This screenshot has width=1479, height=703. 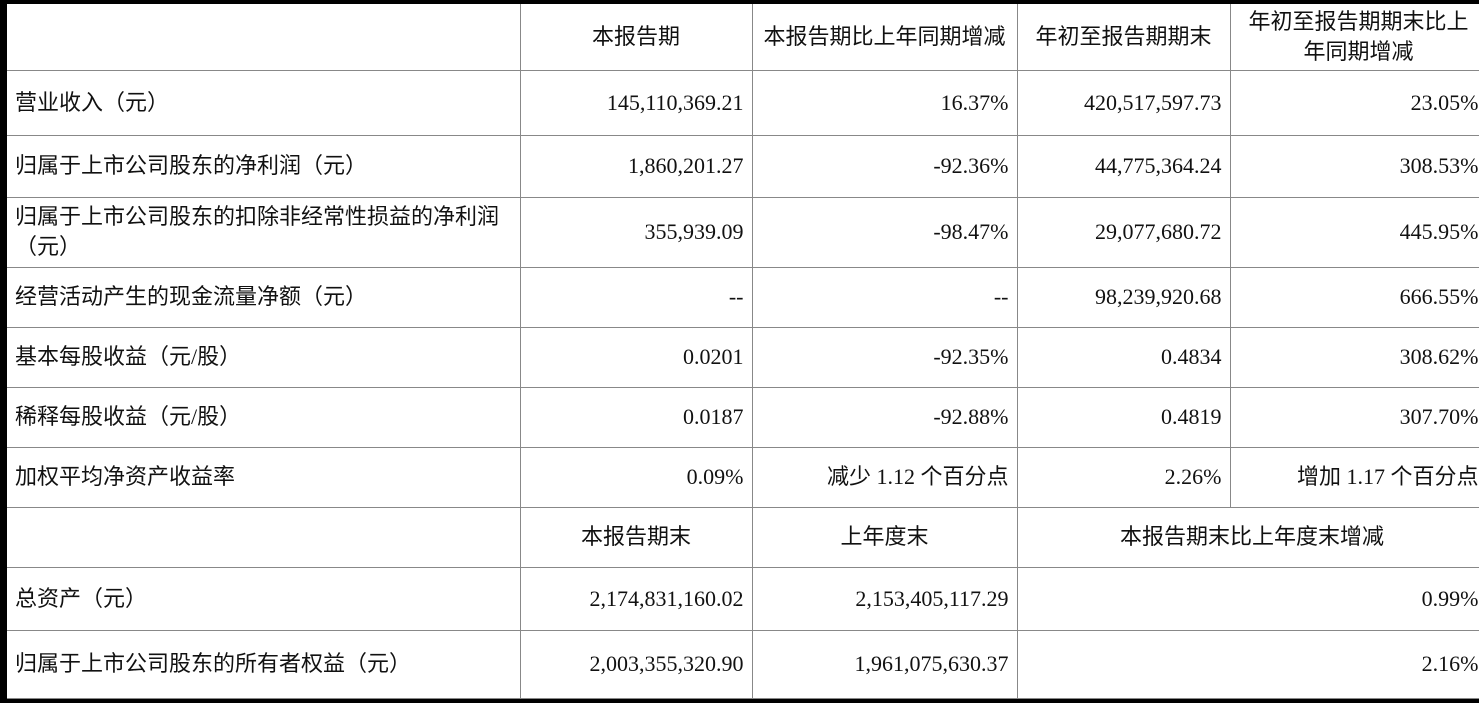 I want to click on row-label: 营业收入（元）, so click(x=264, y=102).